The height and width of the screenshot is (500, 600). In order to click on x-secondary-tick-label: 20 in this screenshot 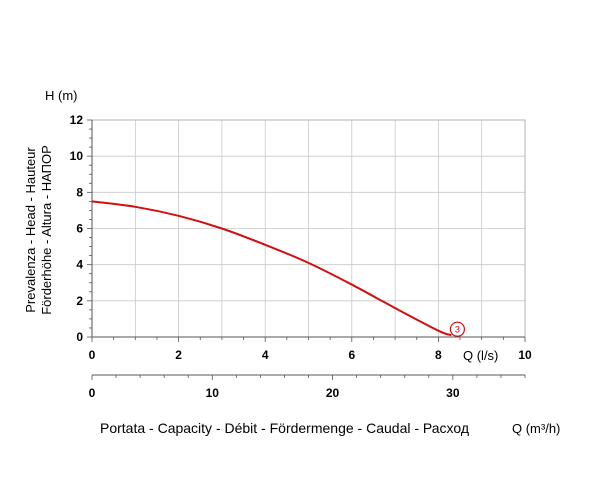, I will do `click(333, 393)`.